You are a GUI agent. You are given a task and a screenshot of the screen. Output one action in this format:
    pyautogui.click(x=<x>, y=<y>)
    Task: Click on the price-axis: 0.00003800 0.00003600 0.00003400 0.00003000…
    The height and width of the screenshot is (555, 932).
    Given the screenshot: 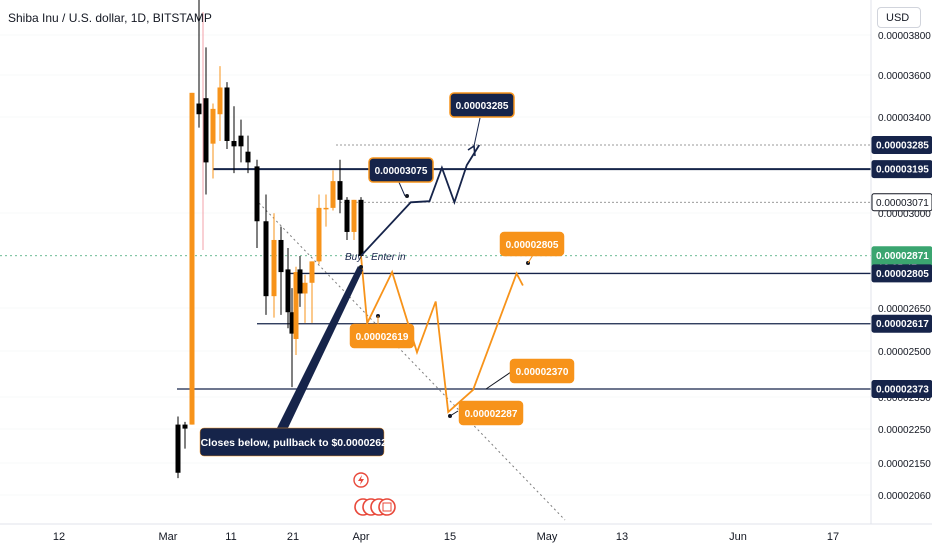 What is the action you would take?
    pyautogui.click(x=901, y=262)
    